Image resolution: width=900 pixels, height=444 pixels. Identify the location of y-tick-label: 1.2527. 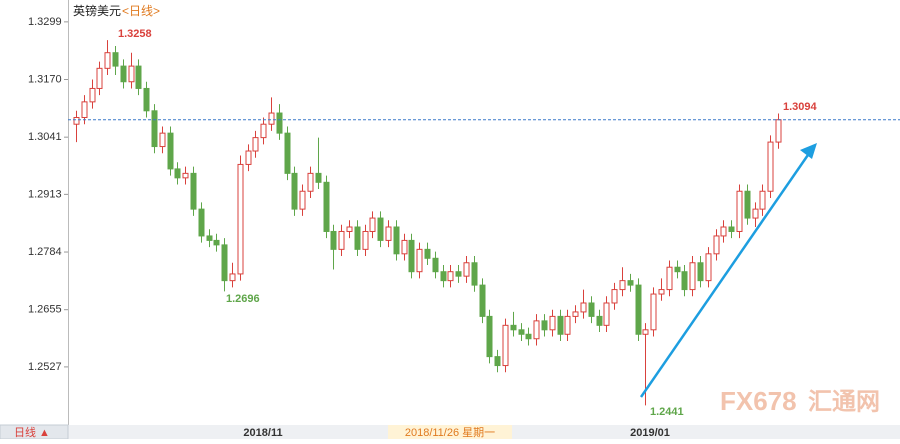
(45, 367).